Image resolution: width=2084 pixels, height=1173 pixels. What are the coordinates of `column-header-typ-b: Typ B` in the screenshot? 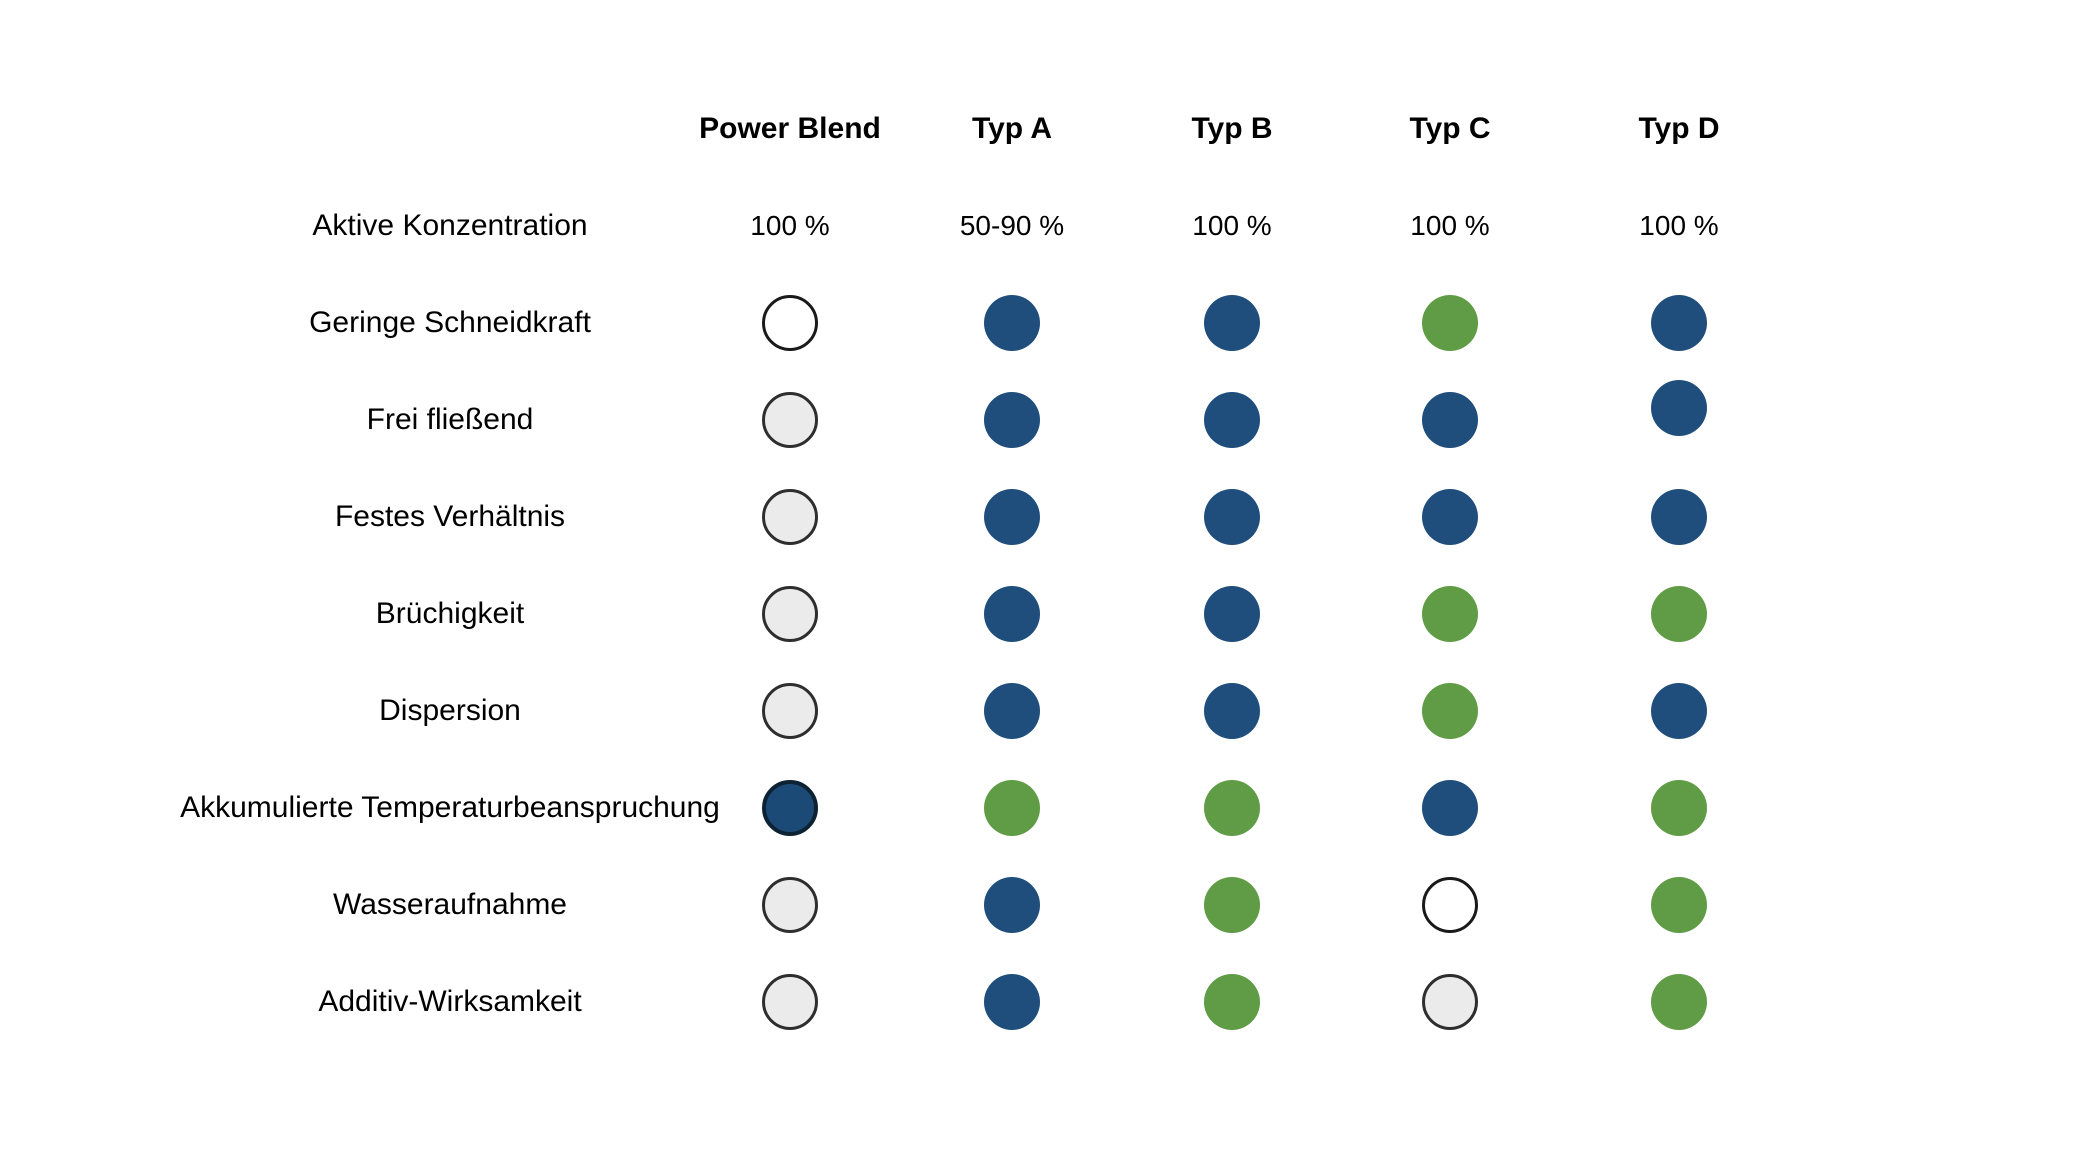 It's located at (1232, 128).